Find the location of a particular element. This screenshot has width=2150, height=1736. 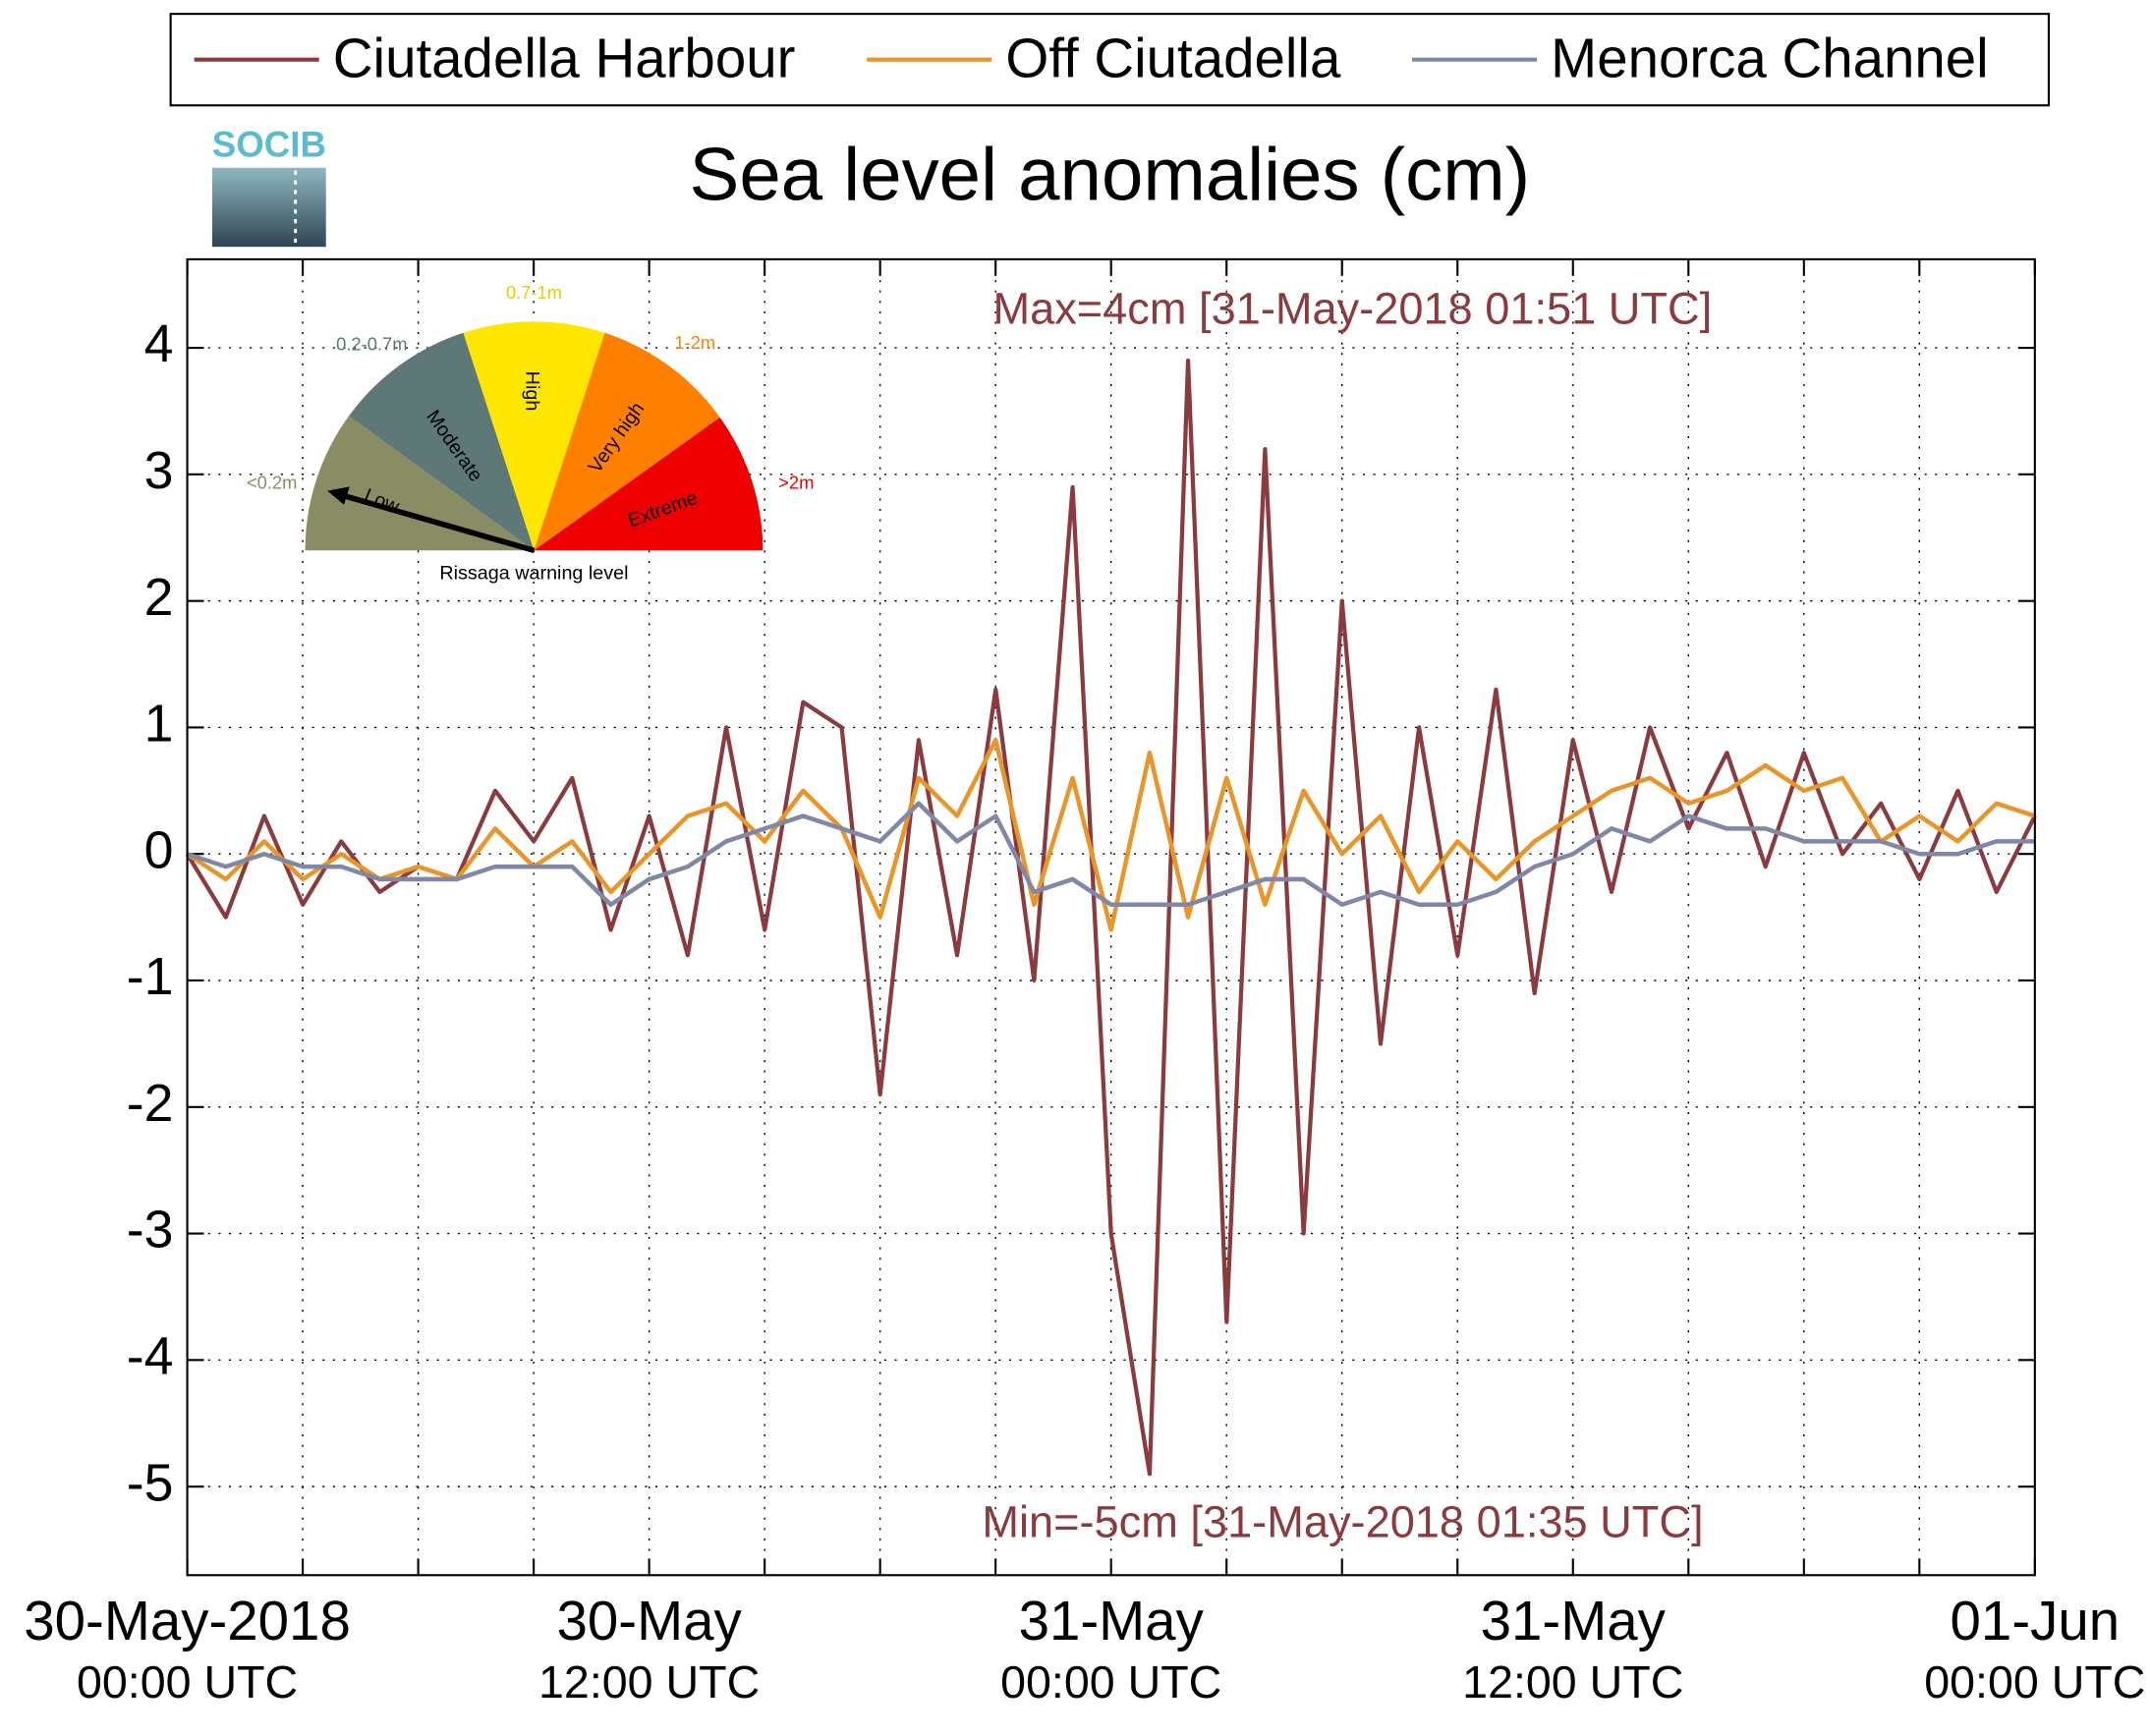

x-tick-label: 31-May 00:00 UTC is located at coordinates (1110, 1649).